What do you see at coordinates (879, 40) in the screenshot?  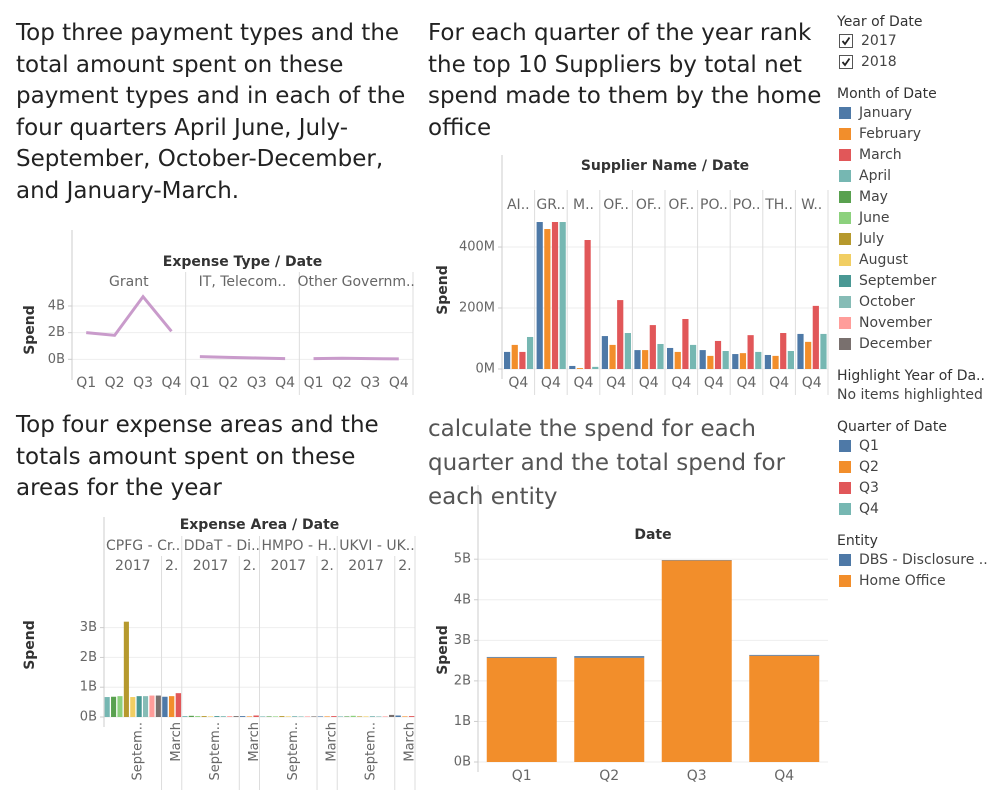 I see `filter-label: 2017` at bounding box center [879, 40].